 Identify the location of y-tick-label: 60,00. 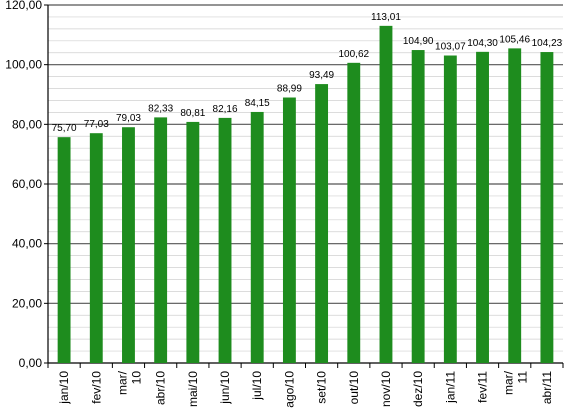
(27, 184).